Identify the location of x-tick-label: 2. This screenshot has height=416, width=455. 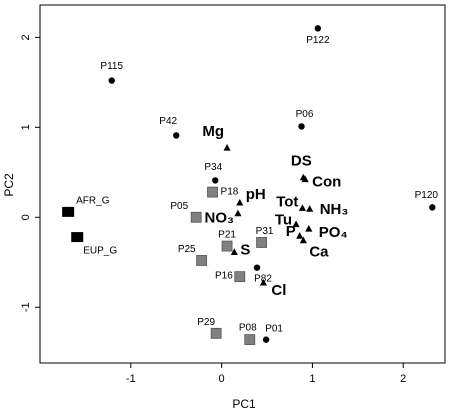
(403, 379).